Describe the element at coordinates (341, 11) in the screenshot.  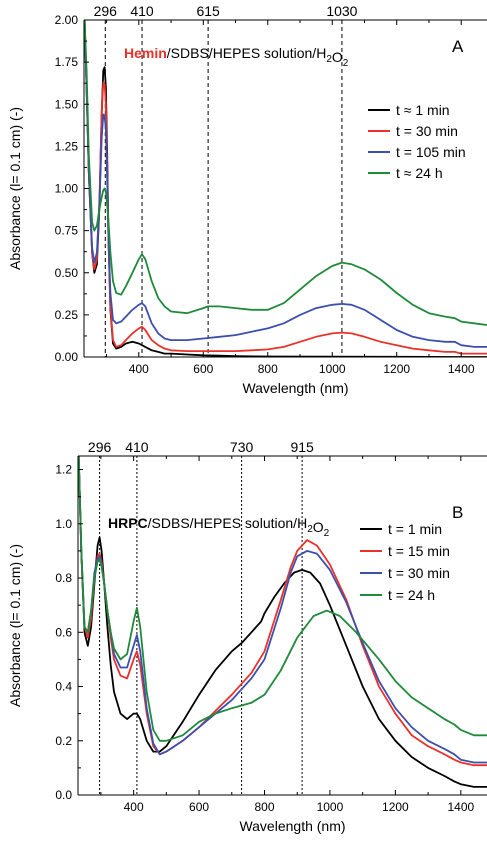
I see `reference-line-label: 1030` at that location.